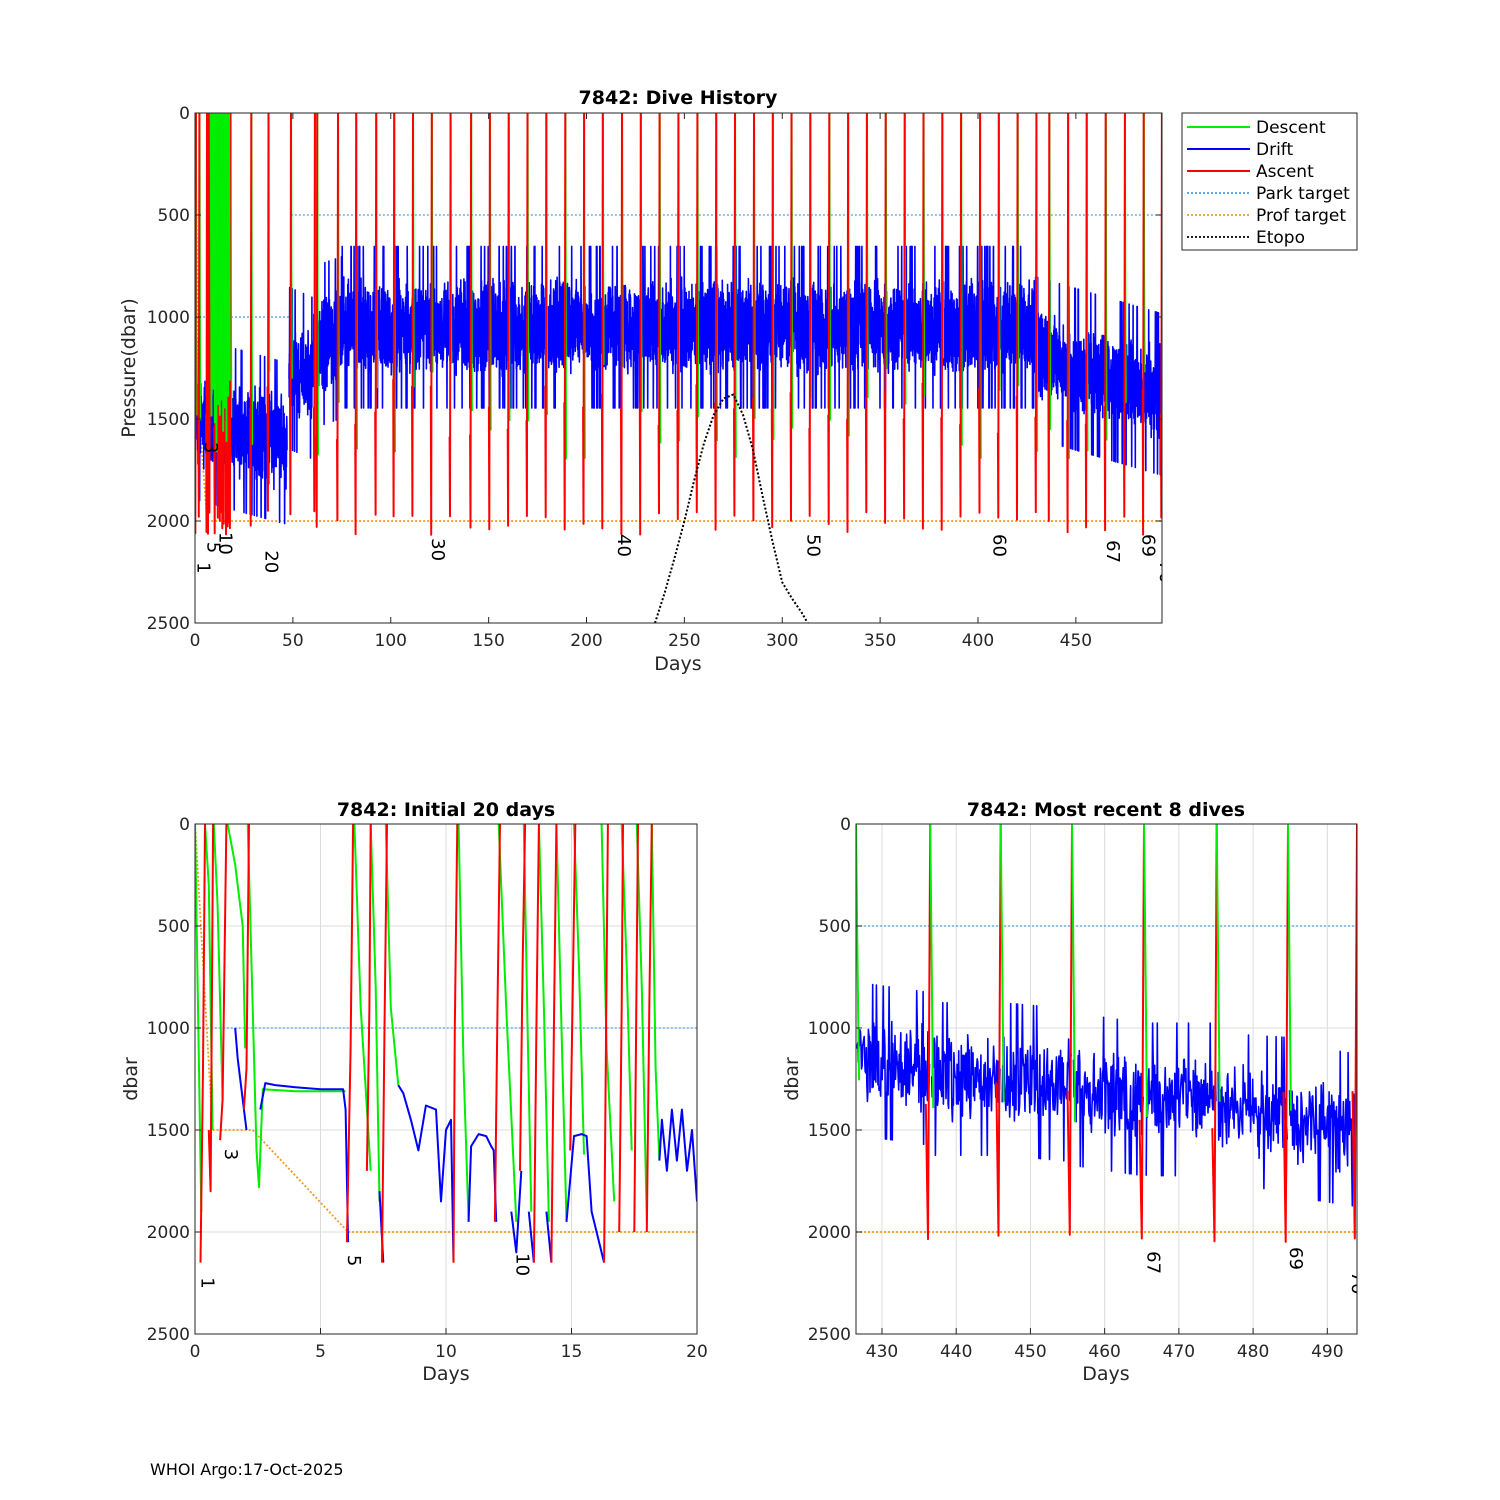  What do you see at coordinates (1274, 150) in the screenshot?
I see `legend-label: Drift` at bounding box center [1274, 150].